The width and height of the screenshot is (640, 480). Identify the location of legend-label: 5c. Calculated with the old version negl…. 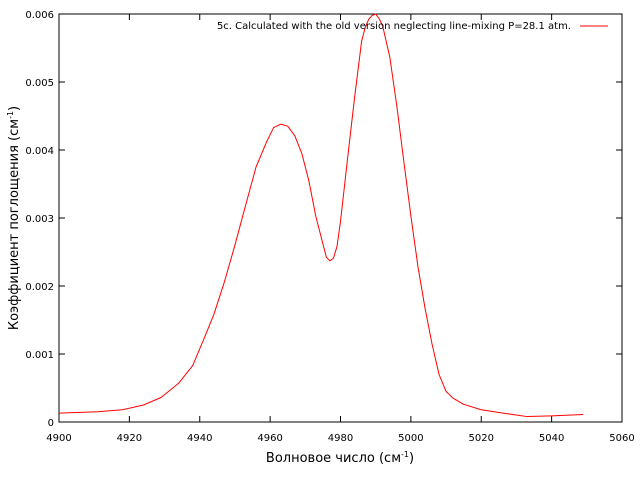
(394, 26).